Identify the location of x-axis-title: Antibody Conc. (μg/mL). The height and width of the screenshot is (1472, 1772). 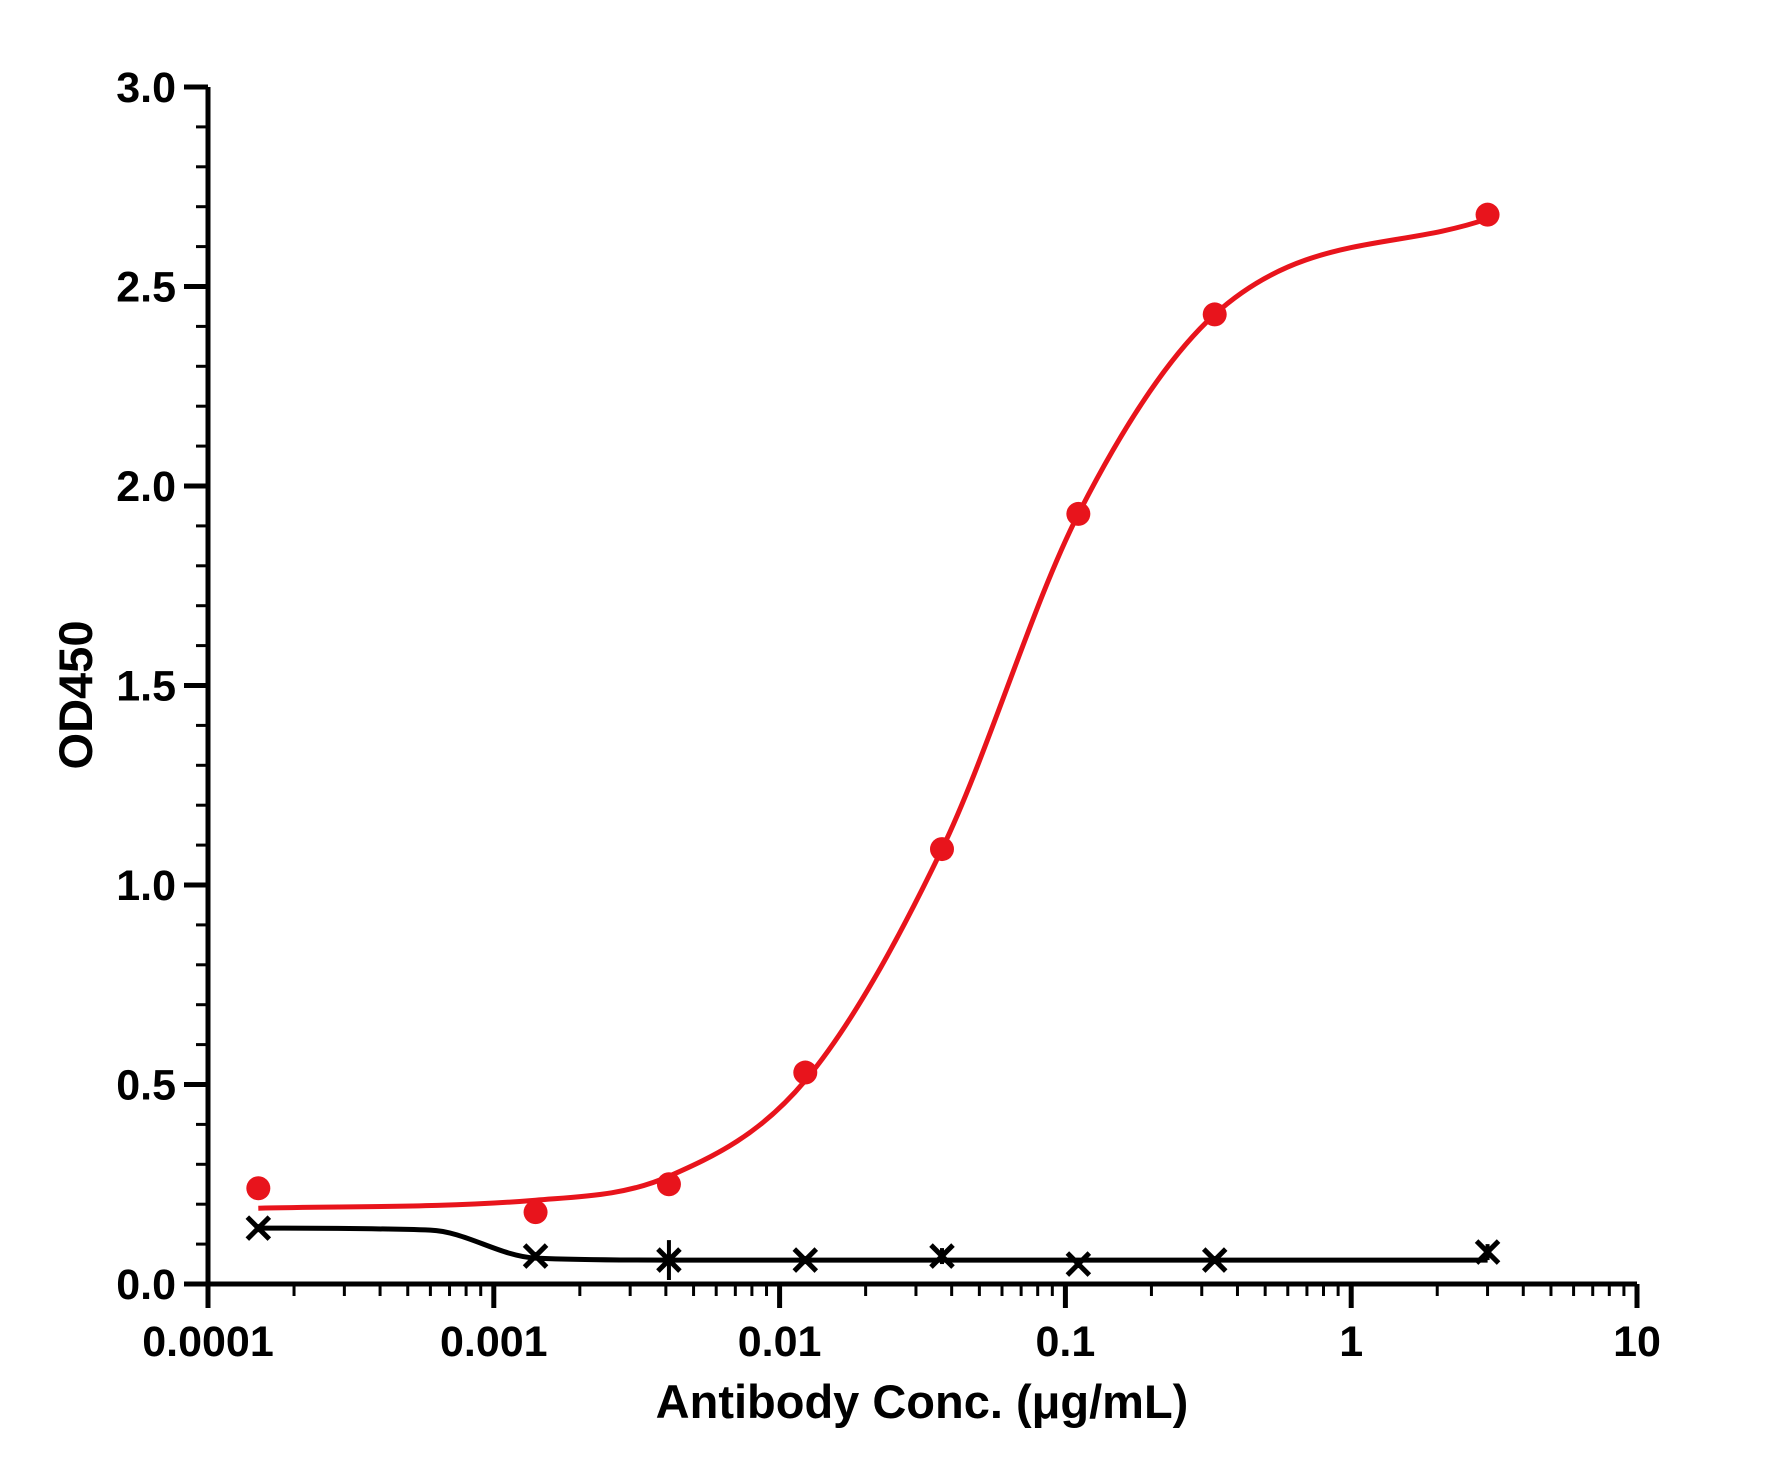
(922, 1401).